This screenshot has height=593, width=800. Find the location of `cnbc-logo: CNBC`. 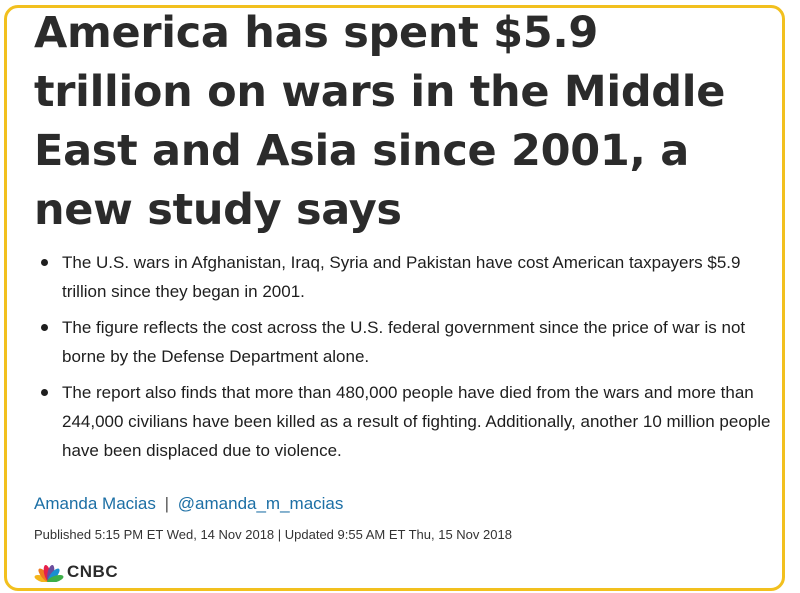

cnbc-logo: CNBC is located at coordinates (76, 572).